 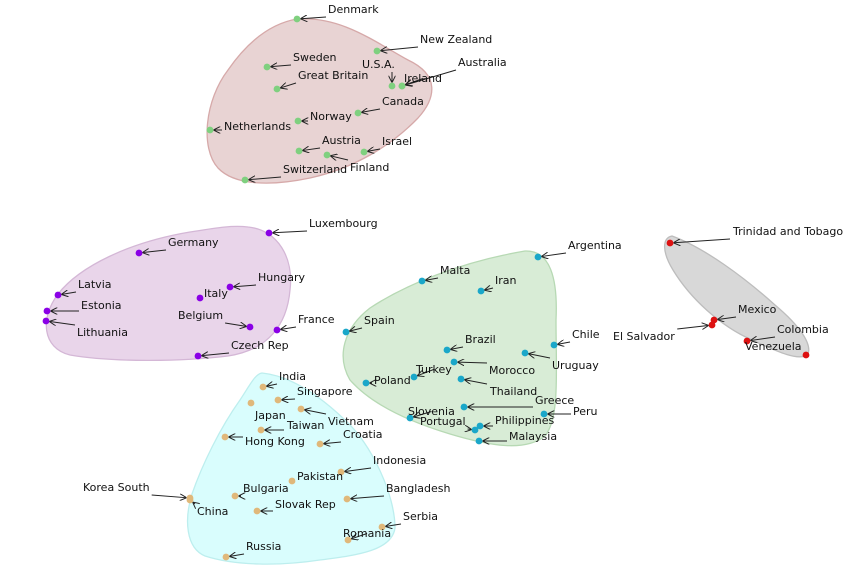 What do you see at coordinates (305, 425) in the screenshot?
I see `label-taiwan: Taiwan` at bounding box center [305, 425].